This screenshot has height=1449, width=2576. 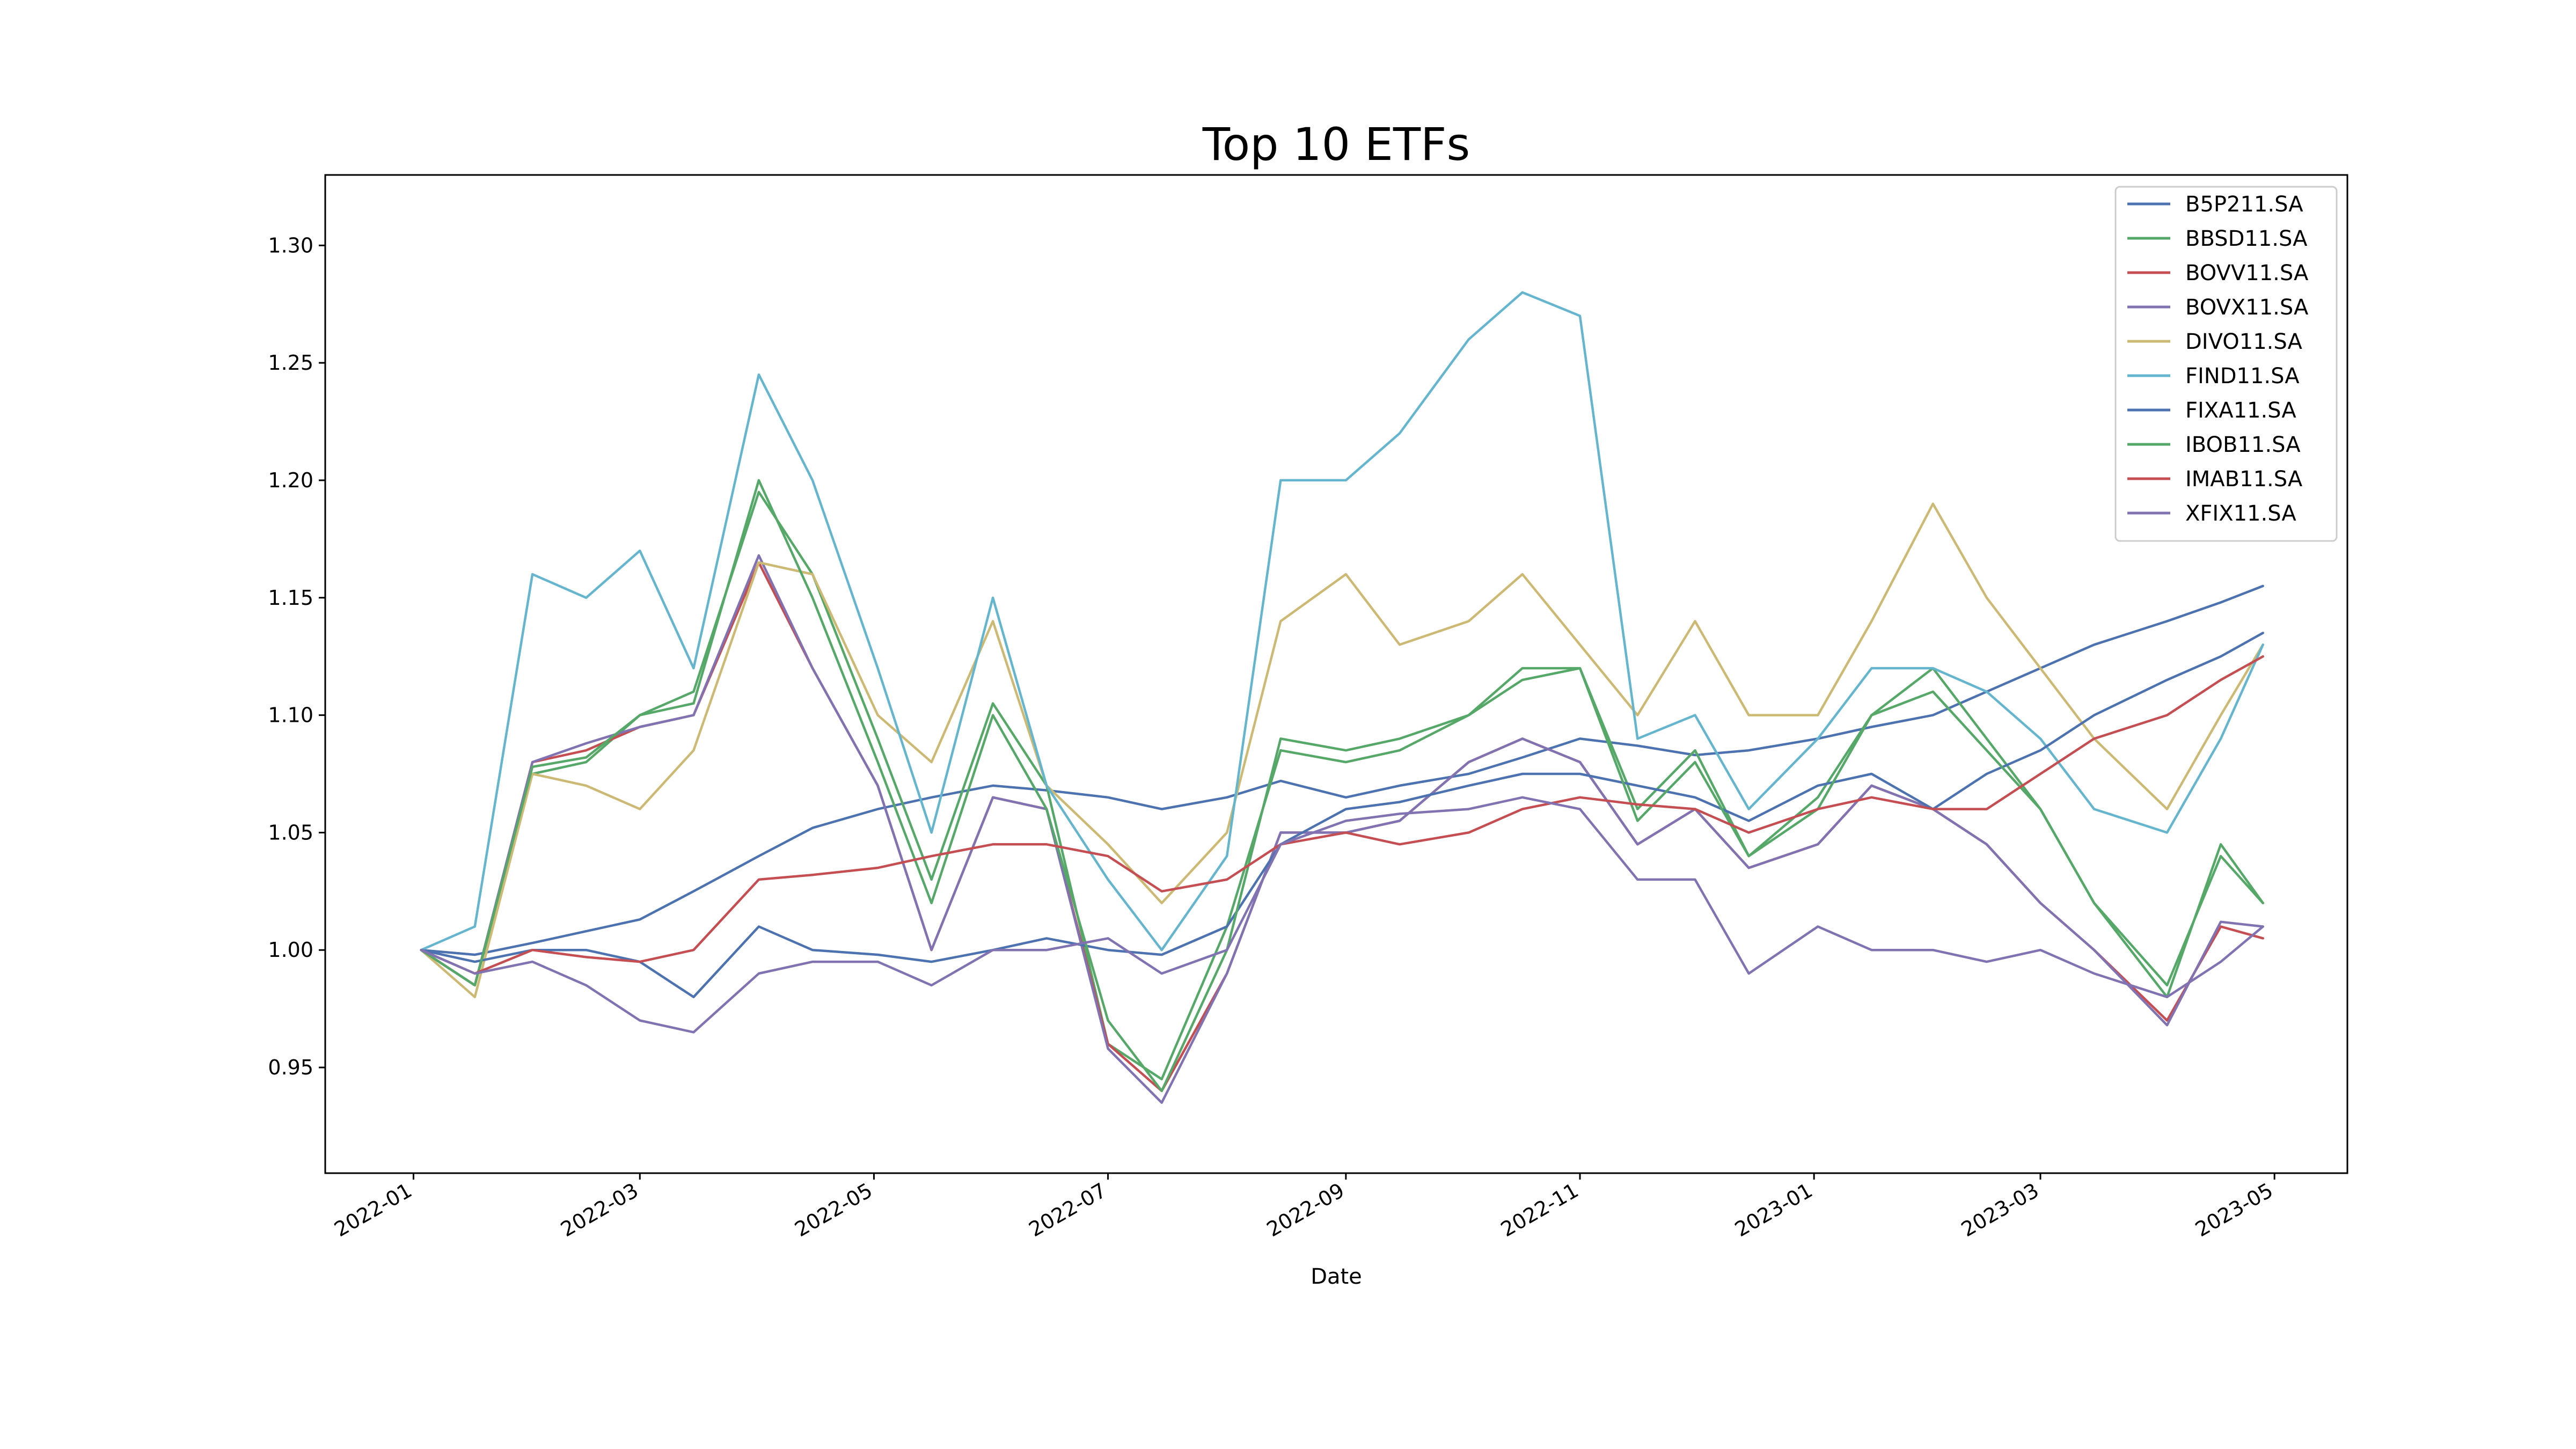 I want to click on legend-label: FIXA11.SA, so click(x=2240, y=410).